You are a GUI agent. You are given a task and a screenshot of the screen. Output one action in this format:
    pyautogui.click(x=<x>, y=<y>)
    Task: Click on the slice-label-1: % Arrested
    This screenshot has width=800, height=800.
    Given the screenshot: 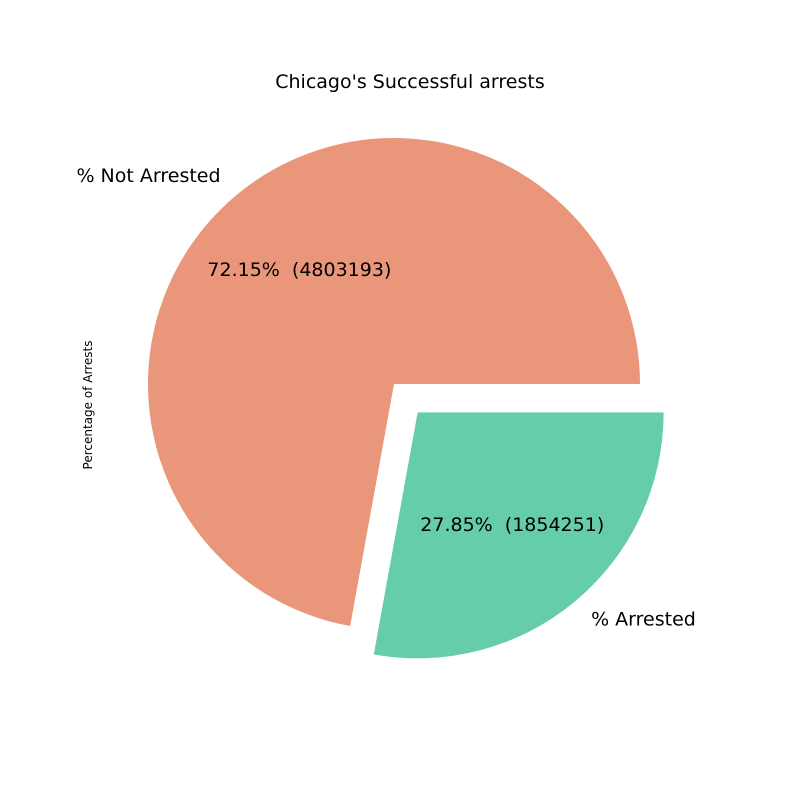 What is the action you would take?
    pyautogui.click(x=643, y=620)
    